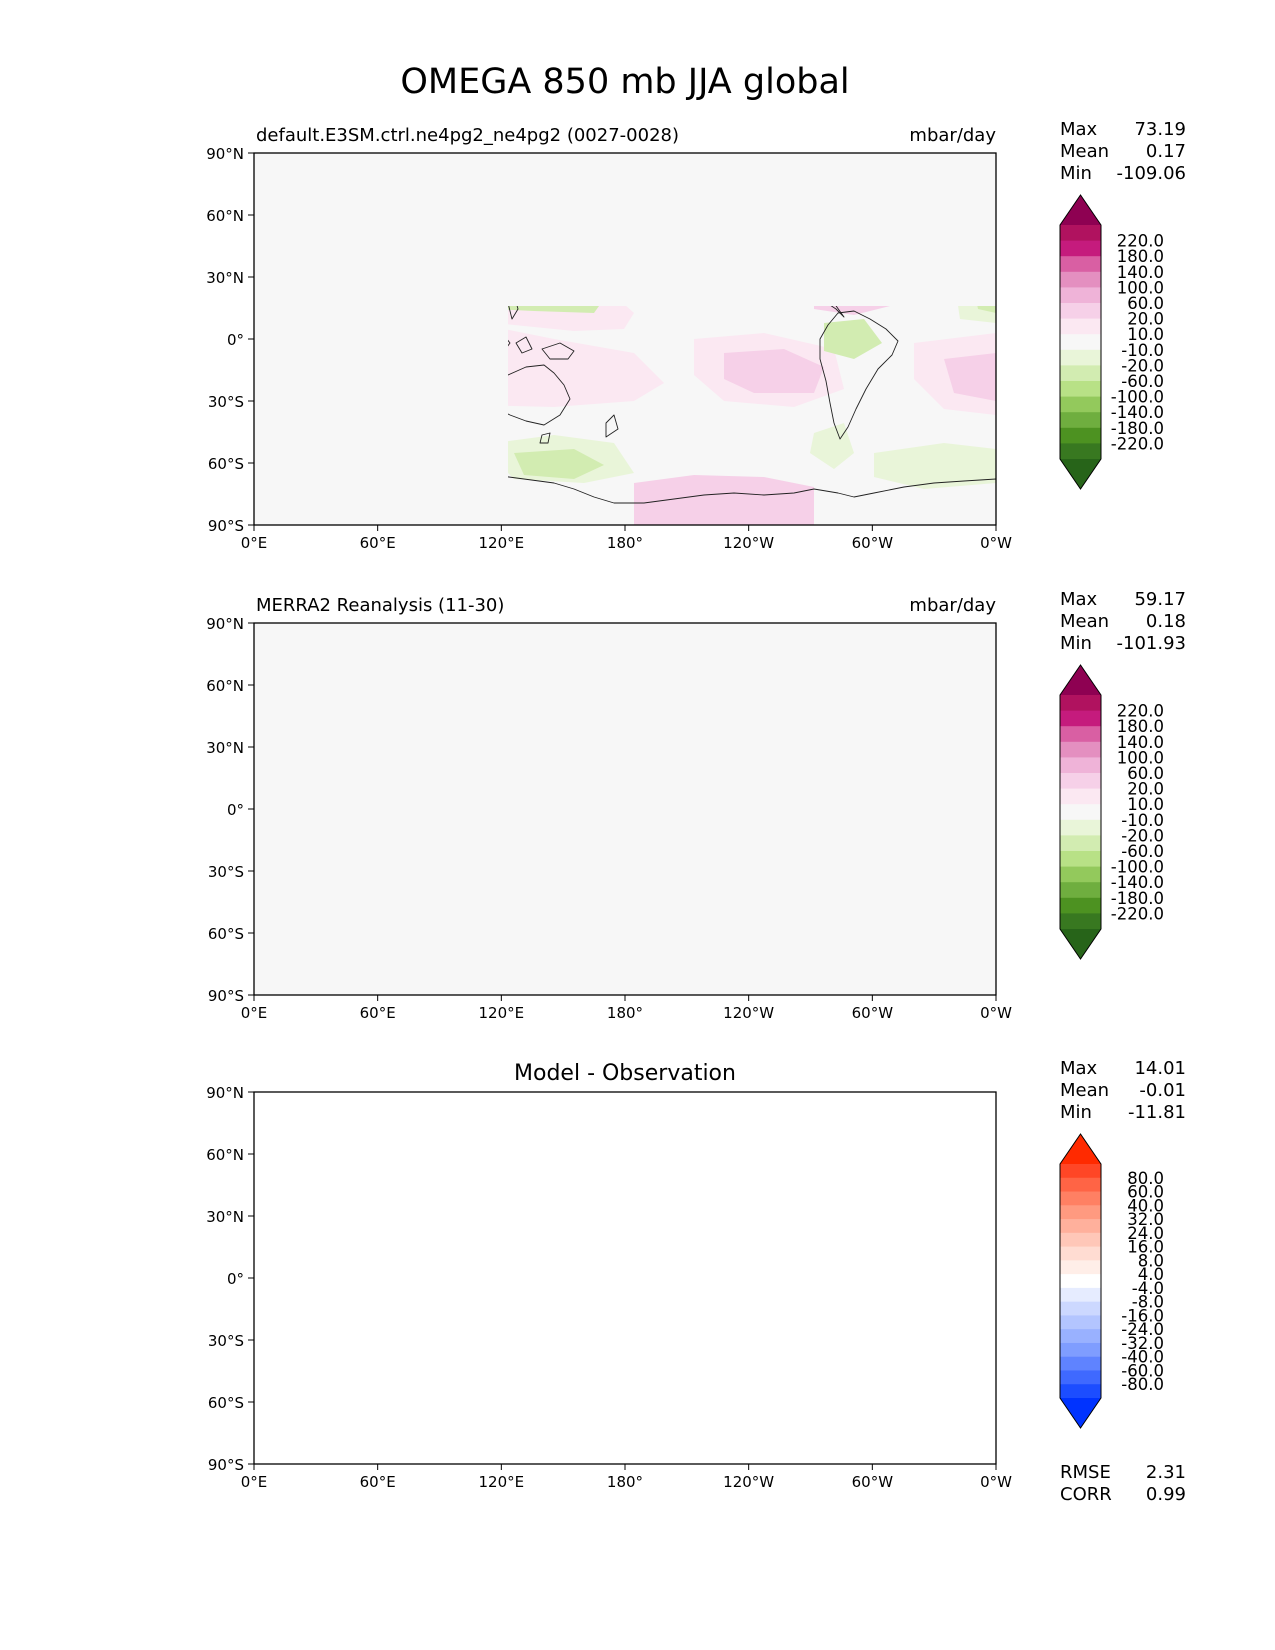 Image resolution: width=1275 pixels, height=1650 pixels. What do you see at coordinates (1080, 944) in the screenshot?
I see `colorbar-extend-min` at bounding box center [1080, 944].